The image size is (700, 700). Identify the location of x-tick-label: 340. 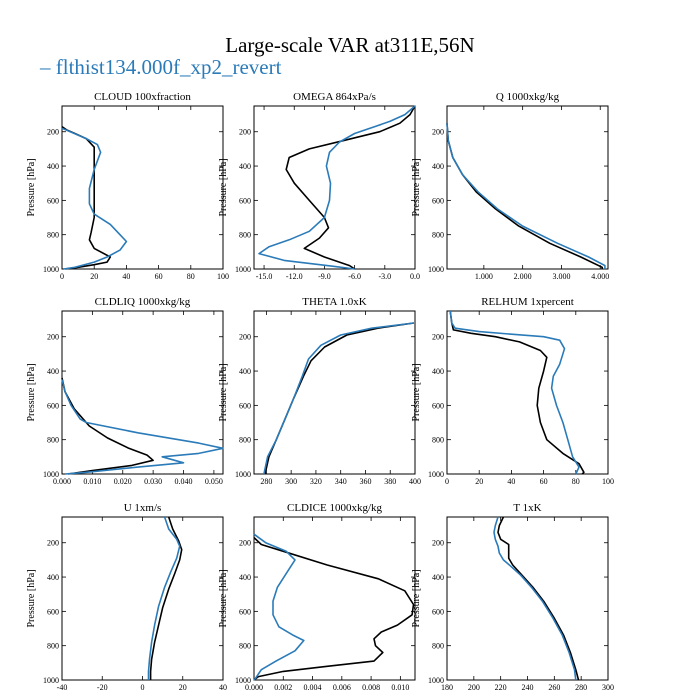
(341, 481).